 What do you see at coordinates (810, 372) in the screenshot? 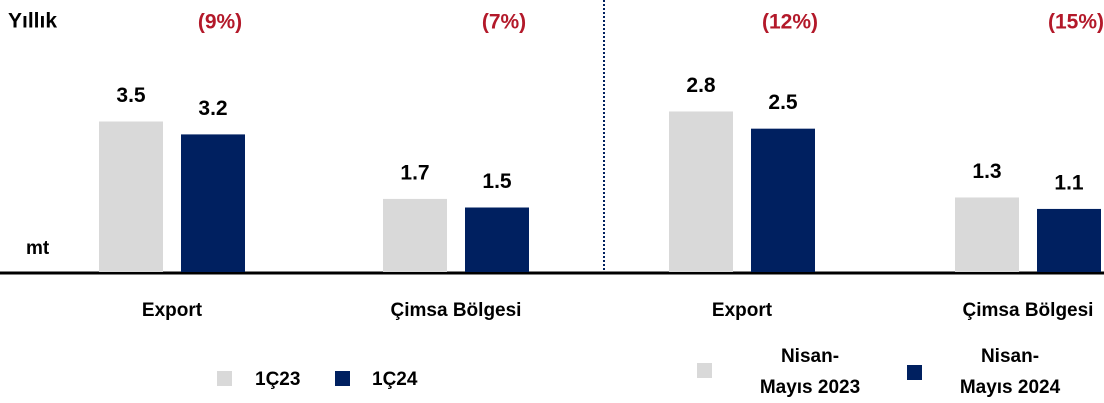
I see `legend-label: Nisan- Mayıs 2023` at bounding box center [810, 372].